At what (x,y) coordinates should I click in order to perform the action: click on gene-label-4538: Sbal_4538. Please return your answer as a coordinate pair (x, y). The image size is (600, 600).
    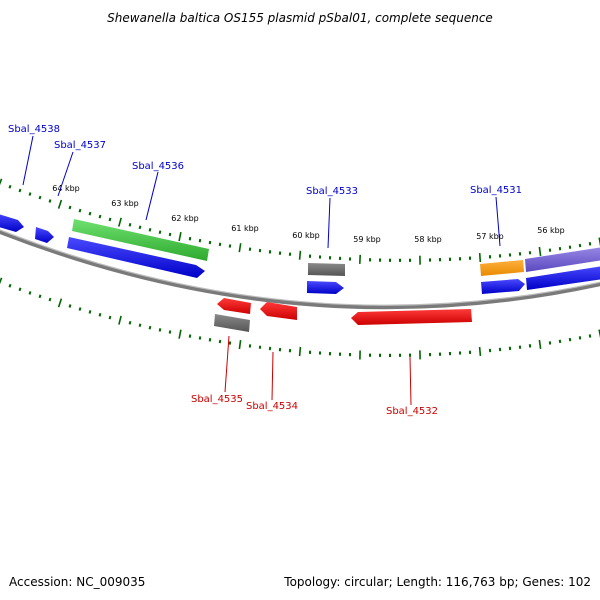
    Looking at the image, I should click on (34, 129).